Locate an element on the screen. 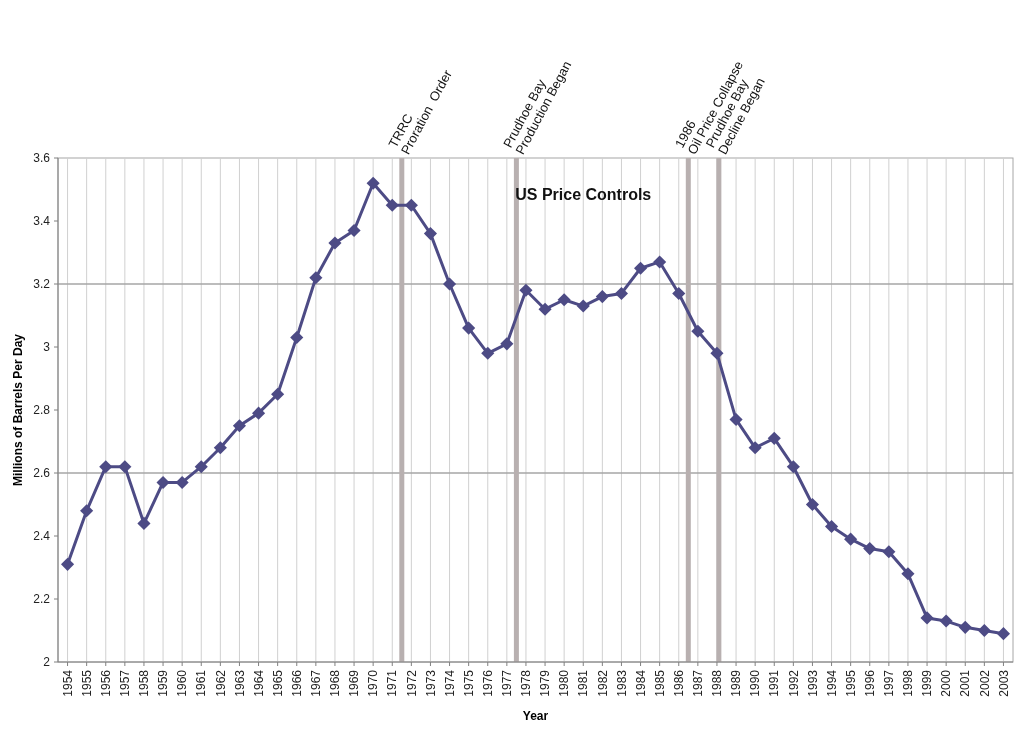 The width and height of the screenshot is (1030, 732). x-tick-label: 1961 is located at coordinates (201, 683).